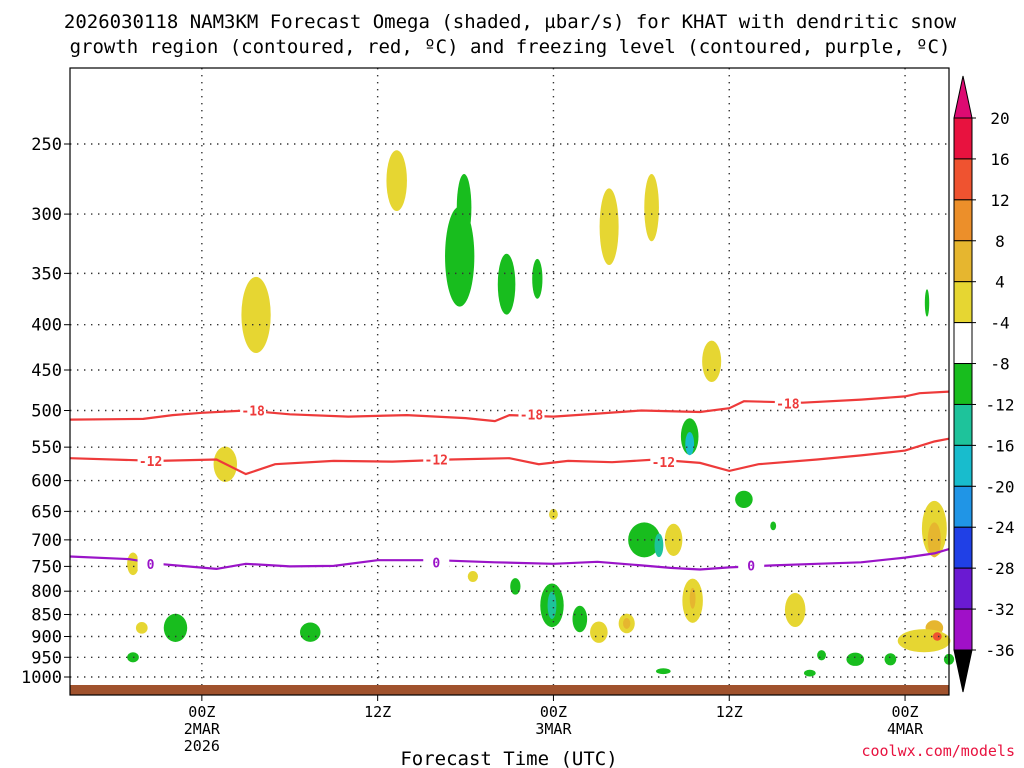  I want to click on colorbar-label: -24, so click(1000, 527).